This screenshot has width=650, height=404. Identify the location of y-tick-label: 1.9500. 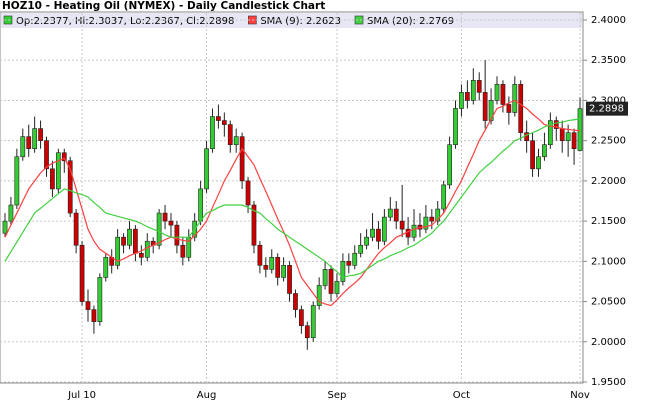
(608, 382).